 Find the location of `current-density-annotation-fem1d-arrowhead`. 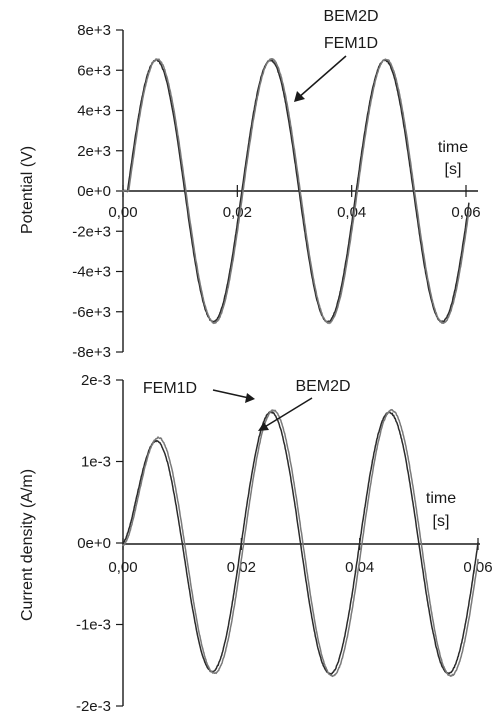

current-density-annotation-fem1d-arrowhead is located at coordinates (250, 398).